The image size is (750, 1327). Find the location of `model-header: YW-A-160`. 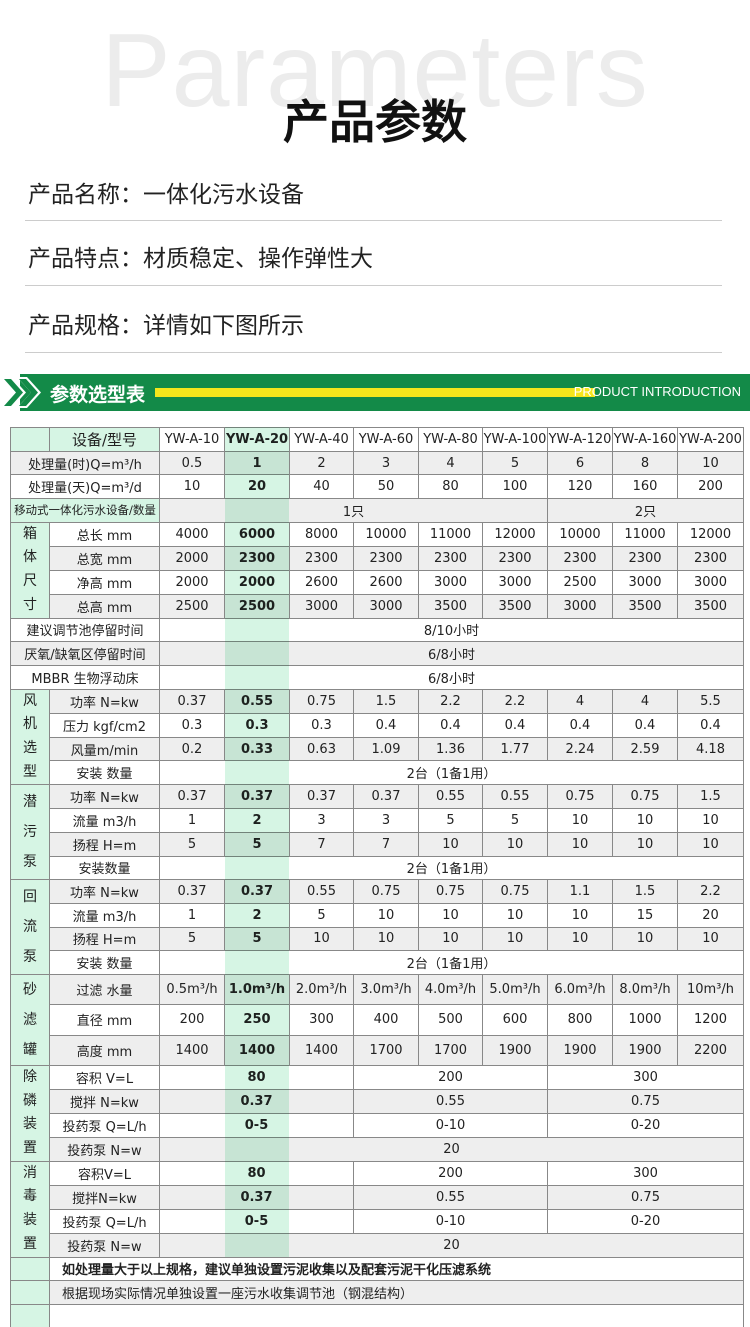

model-header: YW-A-160 is located at coordinates (645, 439).